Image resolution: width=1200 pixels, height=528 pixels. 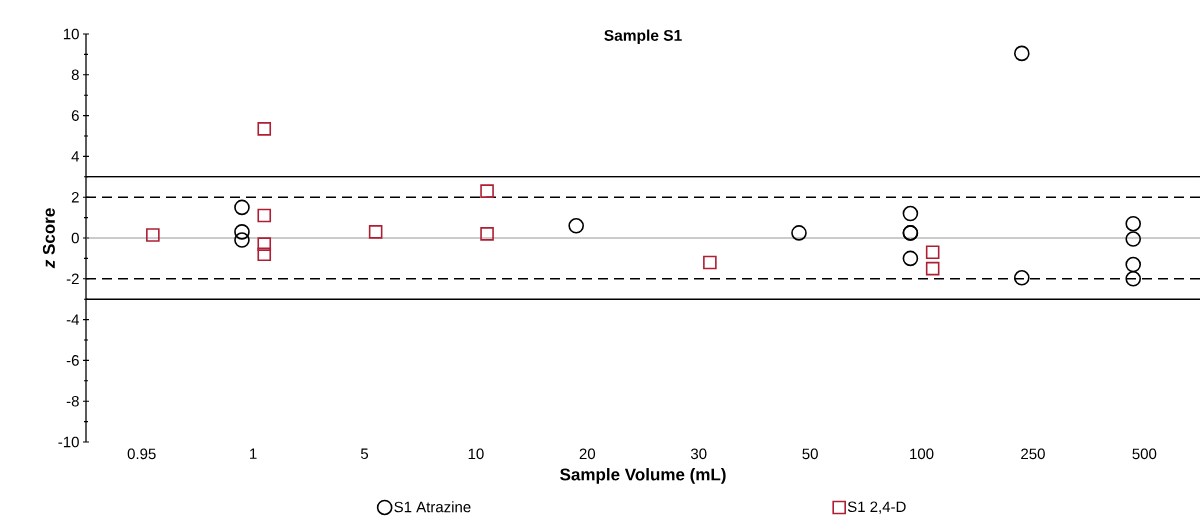 What do you see at coordinates (432, 507) in the screenshot?
I see `legend-label: S1 Atrazine` at bounding box center [432, 507].